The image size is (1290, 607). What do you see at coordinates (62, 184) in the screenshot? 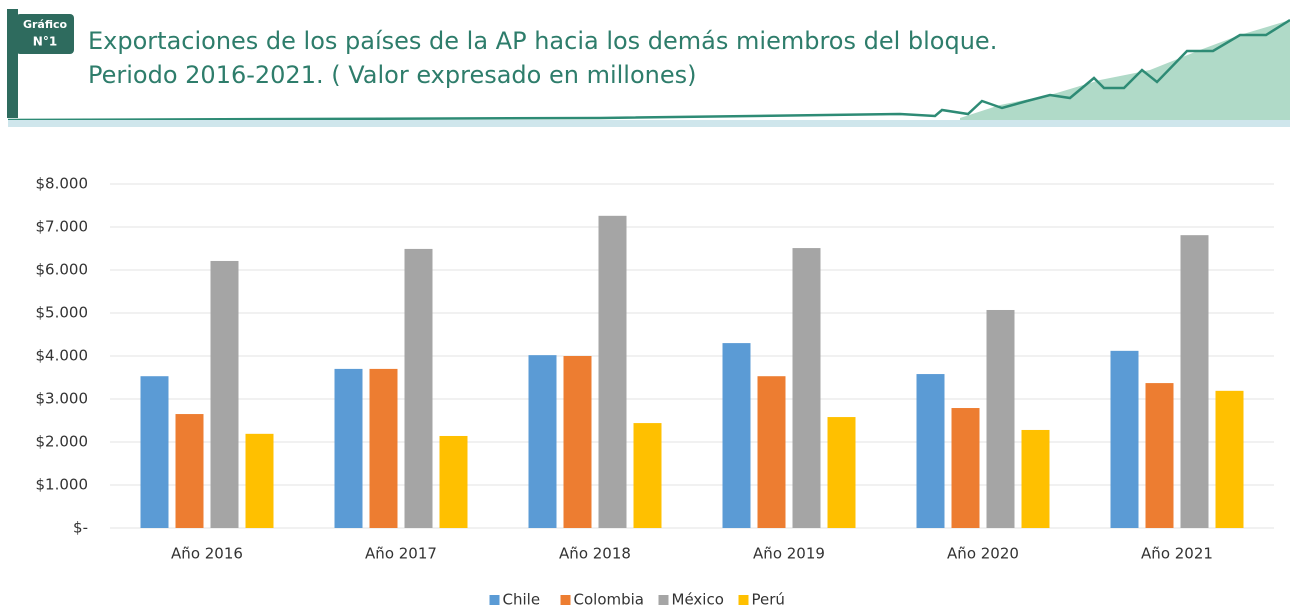
I see `y-tick-label: $8.000` at bounding box center [62, 184].